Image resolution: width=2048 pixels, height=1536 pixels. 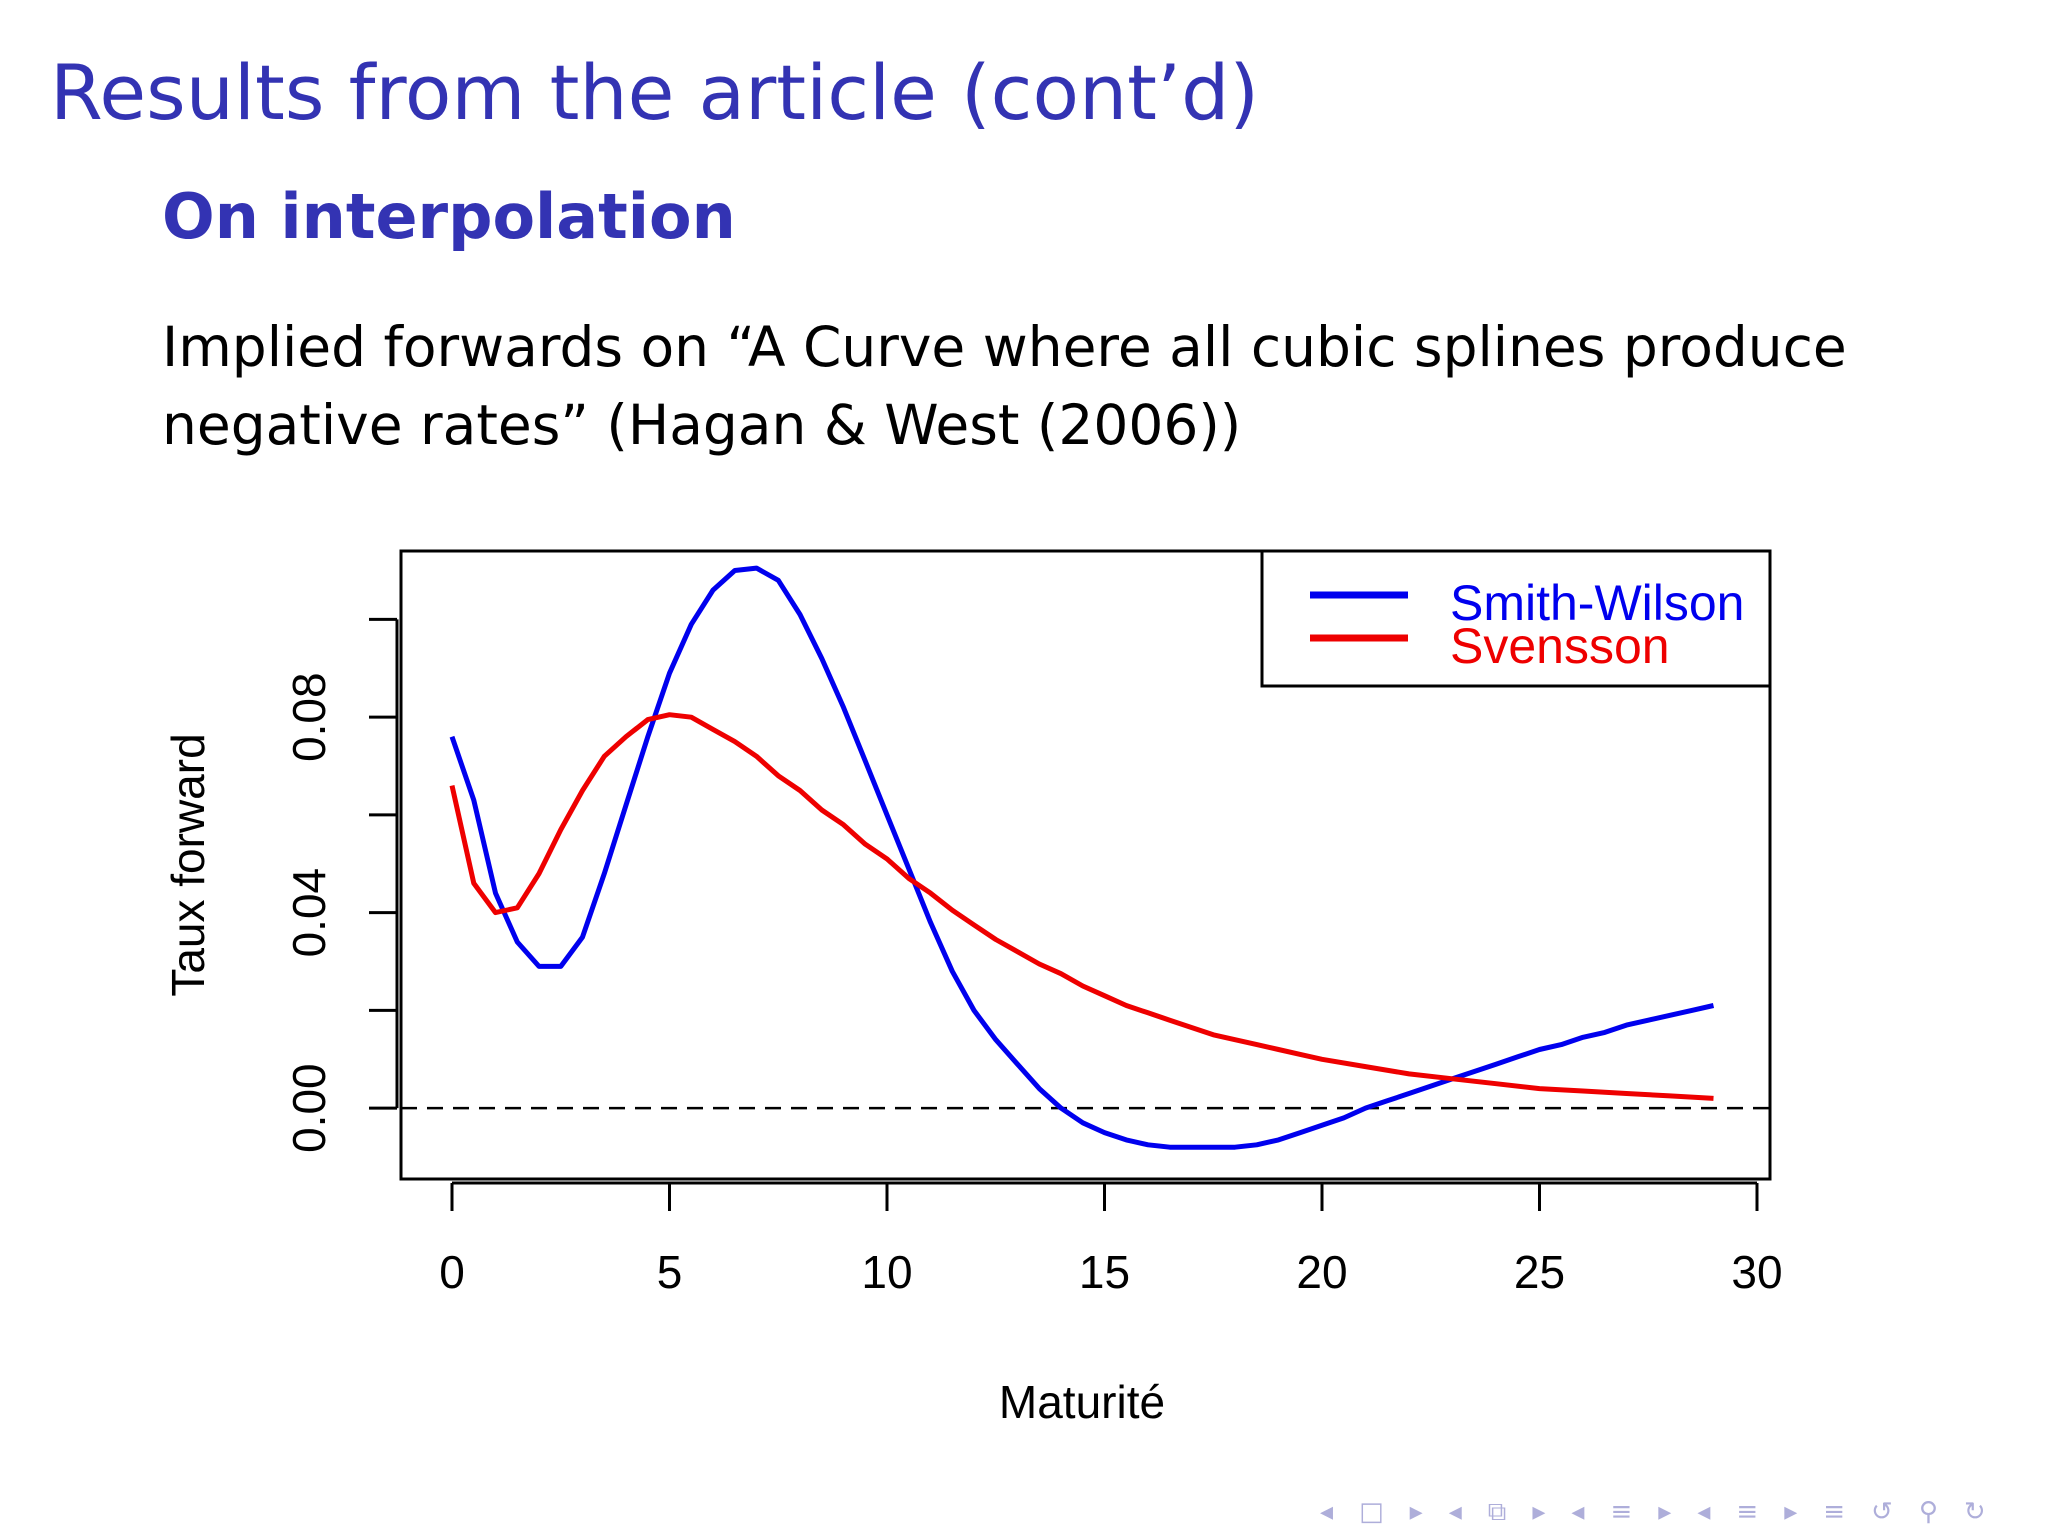 I want to click on legend-box, so click(x=1516, y=618).